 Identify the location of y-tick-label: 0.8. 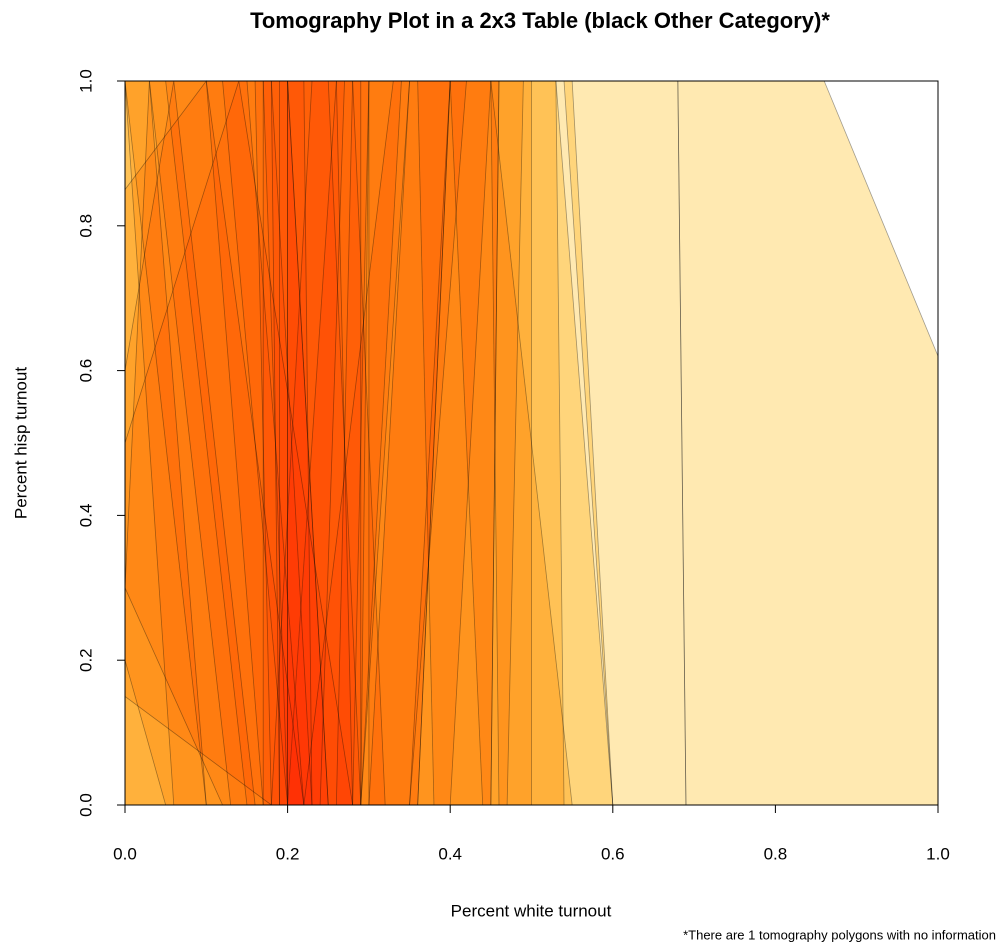
(85, 226).